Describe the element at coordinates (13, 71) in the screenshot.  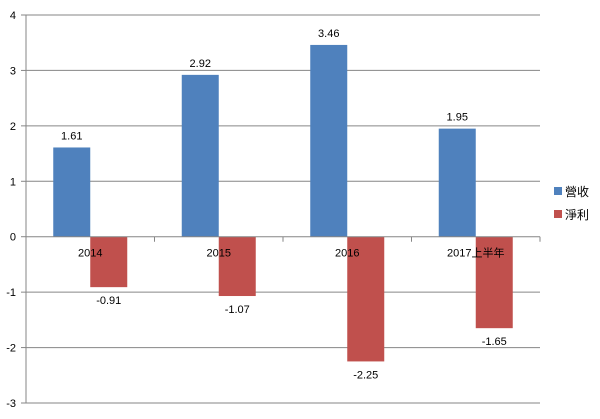
I see `y-tick-label: 3` at that location.